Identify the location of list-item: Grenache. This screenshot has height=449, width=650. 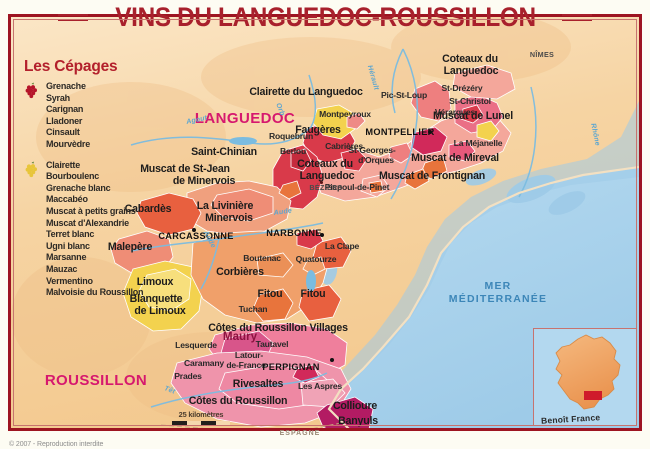
(66, 86).